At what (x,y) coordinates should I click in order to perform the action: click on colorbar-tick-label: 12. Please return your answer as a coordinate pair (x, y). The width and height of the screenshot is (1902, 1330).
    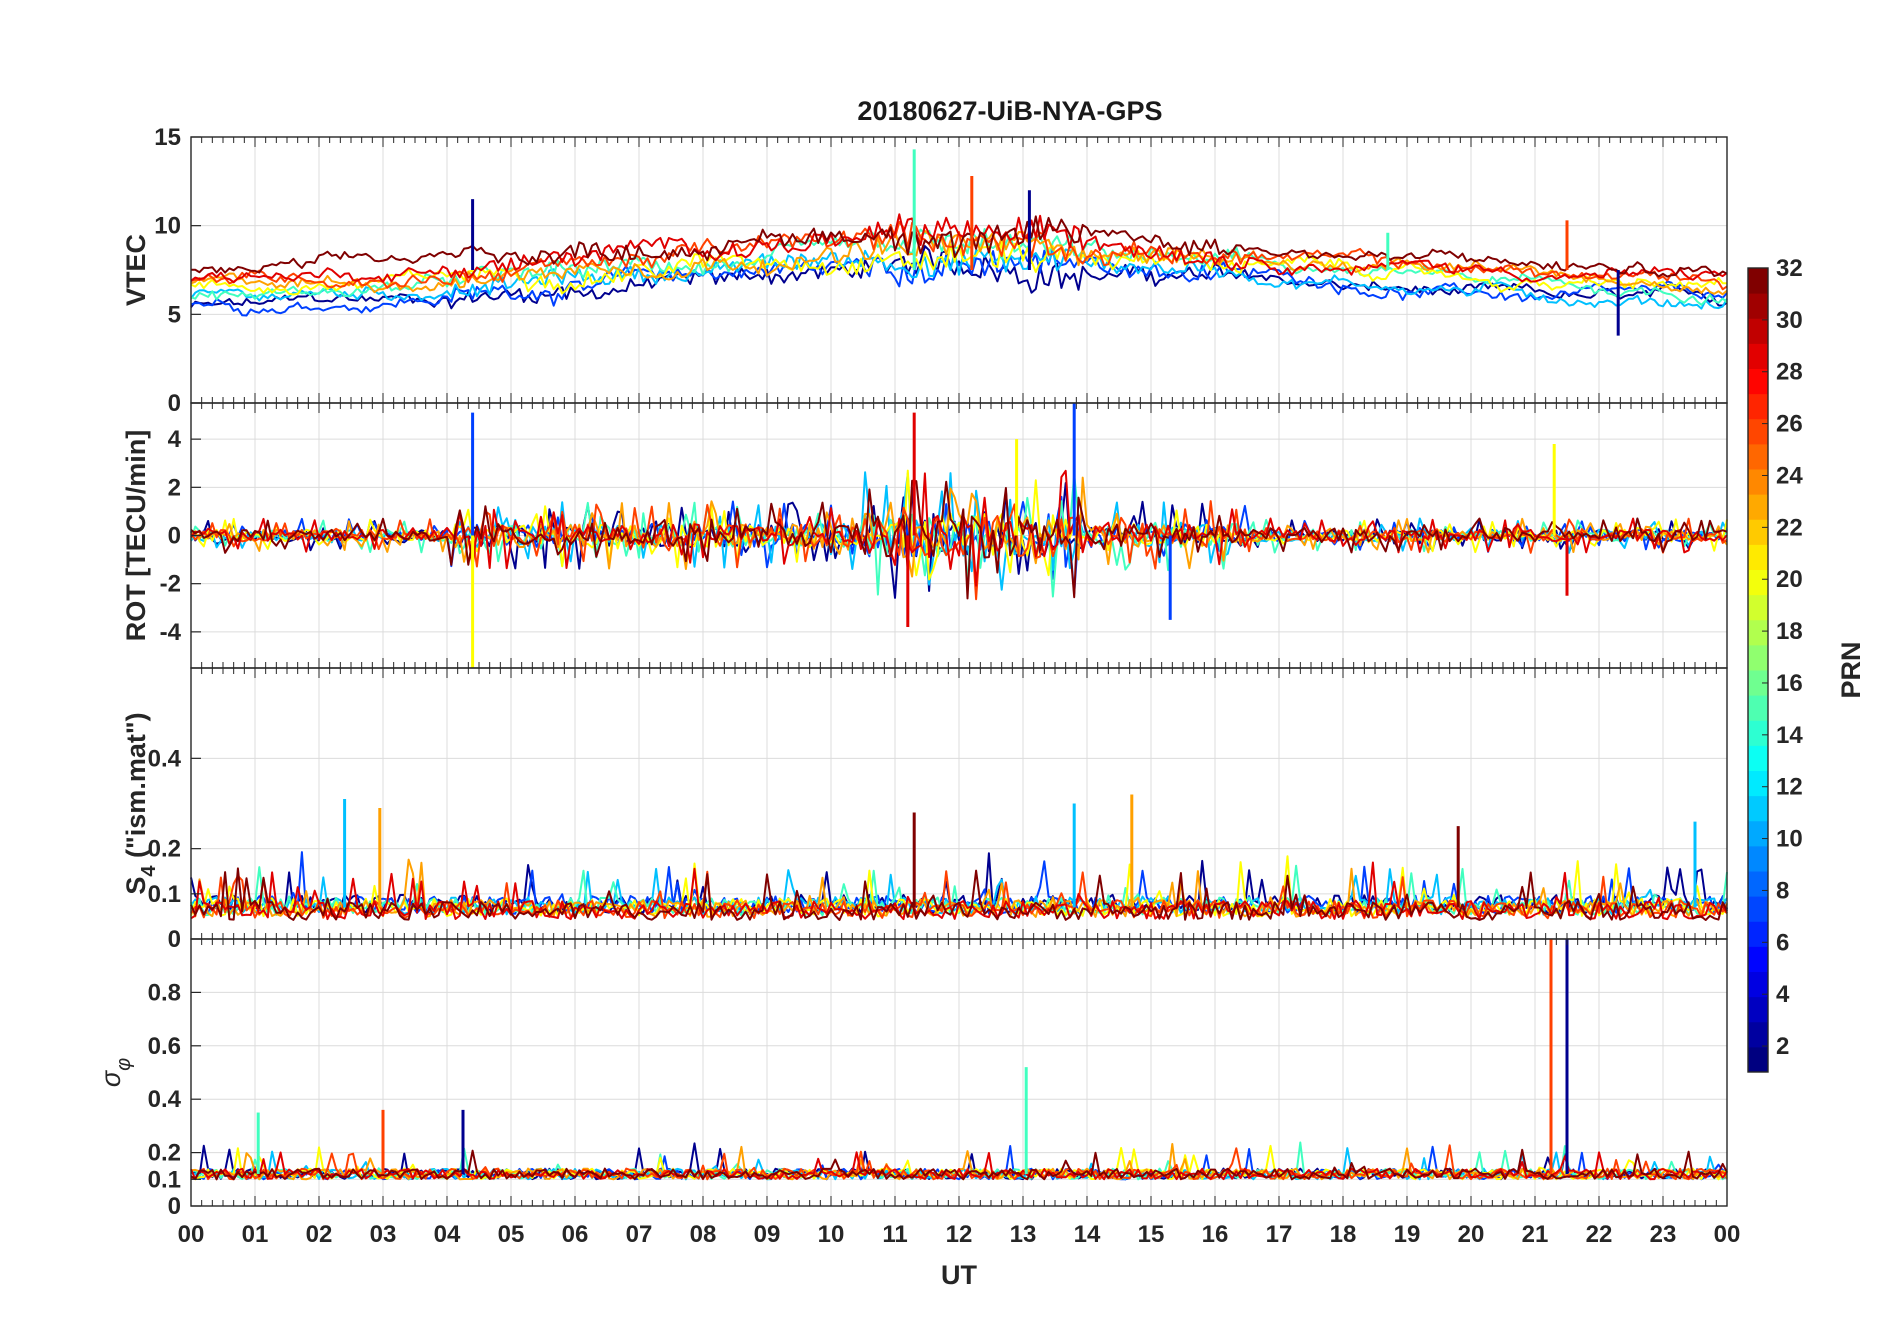
    Looking at the image, I should click on (1789, 787).